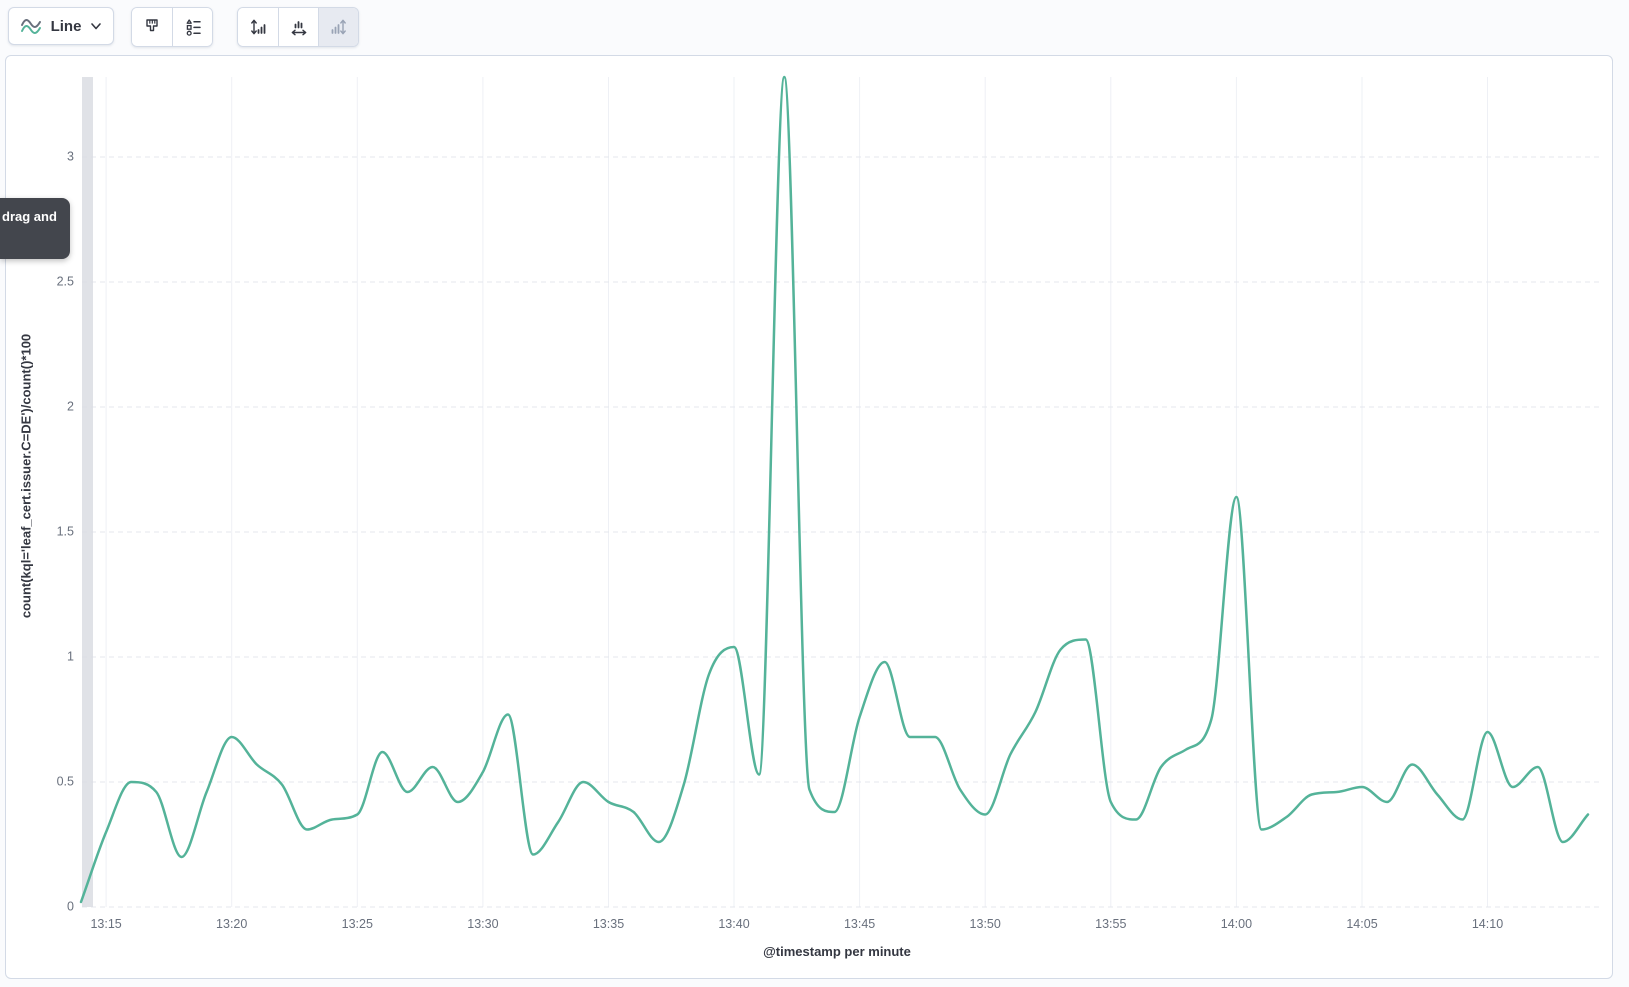  Describe the element at coordinates (1487, 924) in the screenshot. I see `x-tick-label: 14:10` at that location.